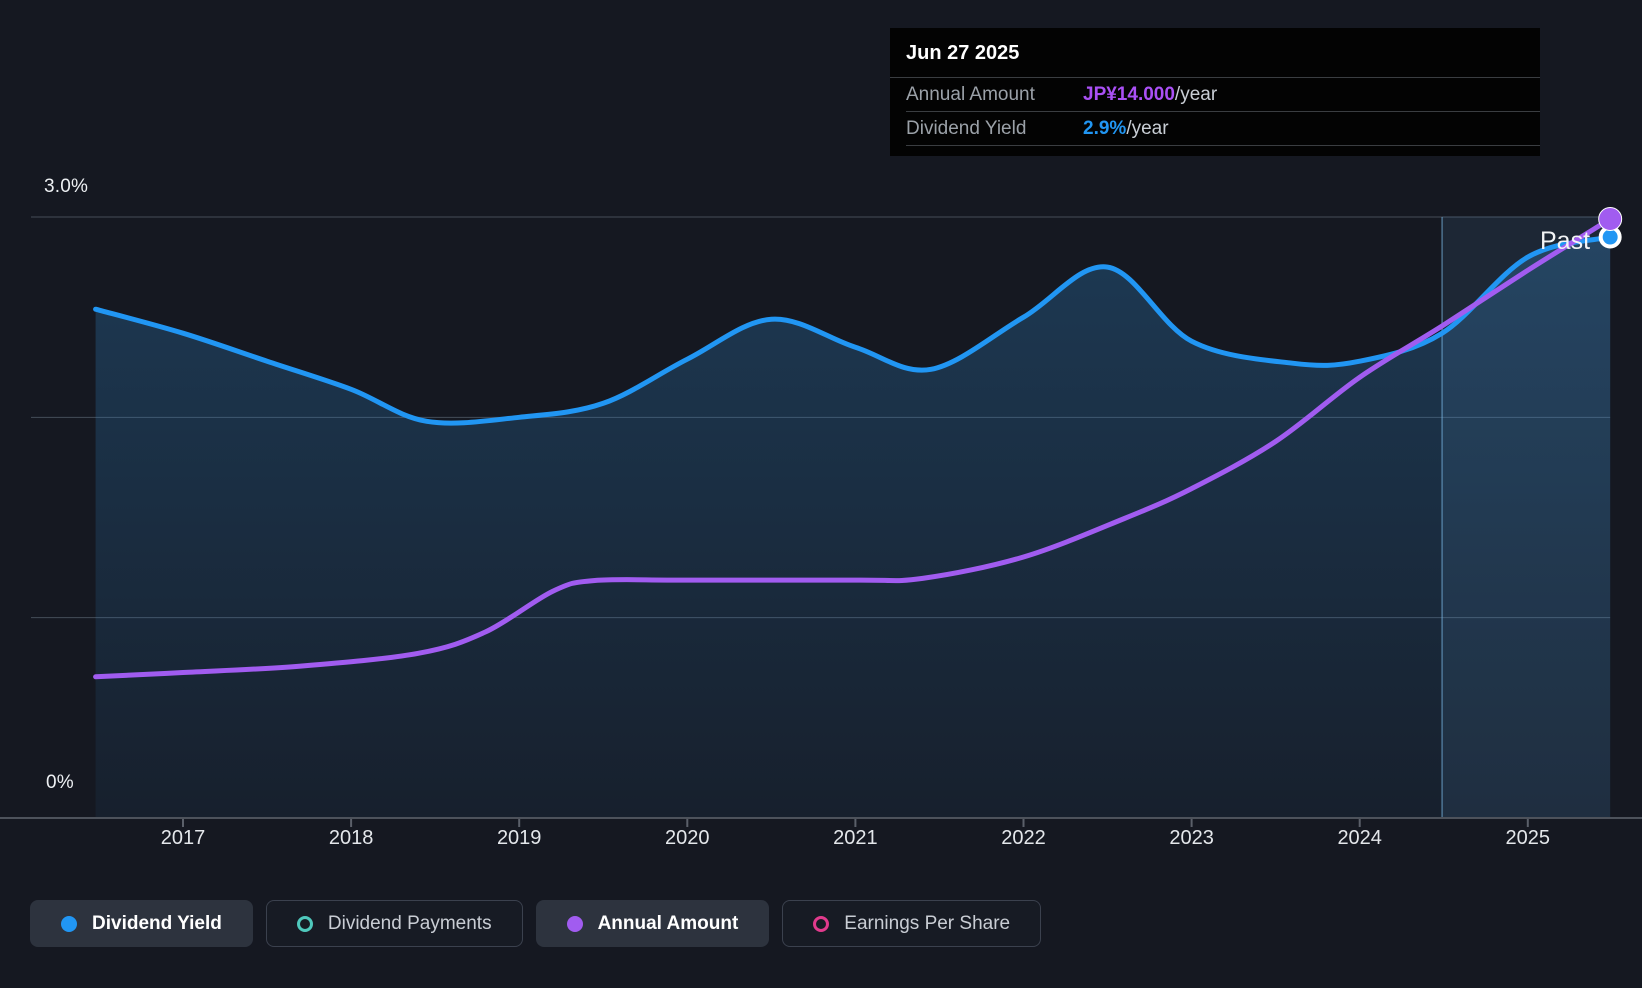  I want to click on legend-label: Dividend Payments, so click(409, 923).